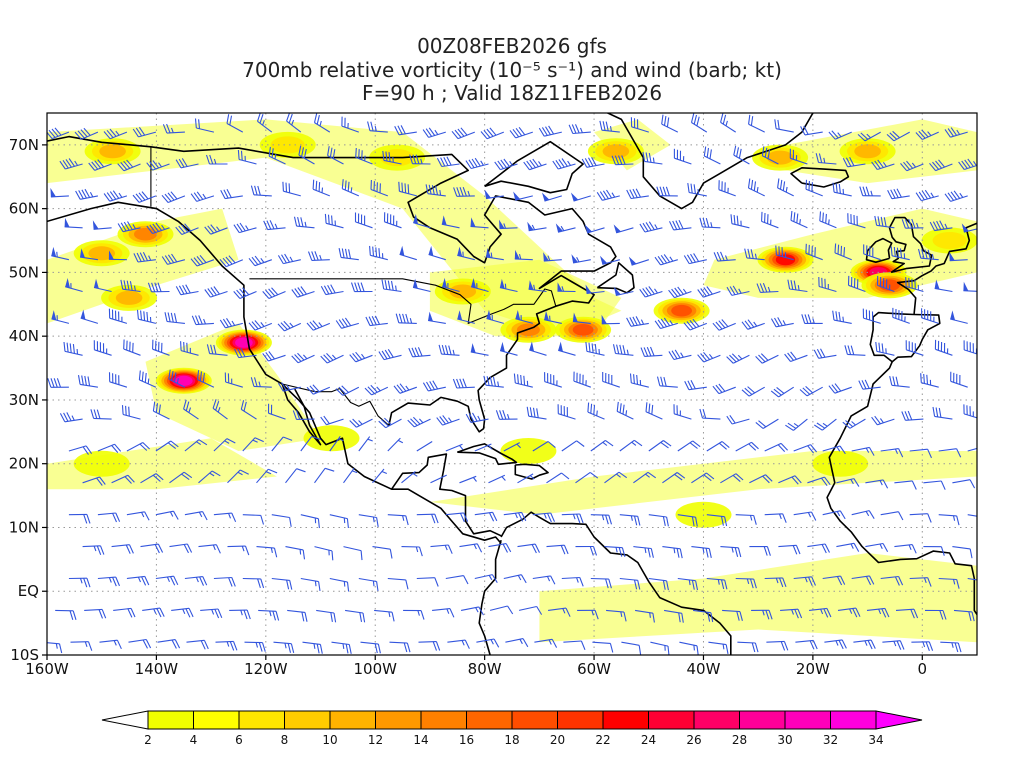  What do you see at coordinates (24, 400) in the screenshot?
I see `lat-tick-label: 30N` at bounding box center [24, 400].